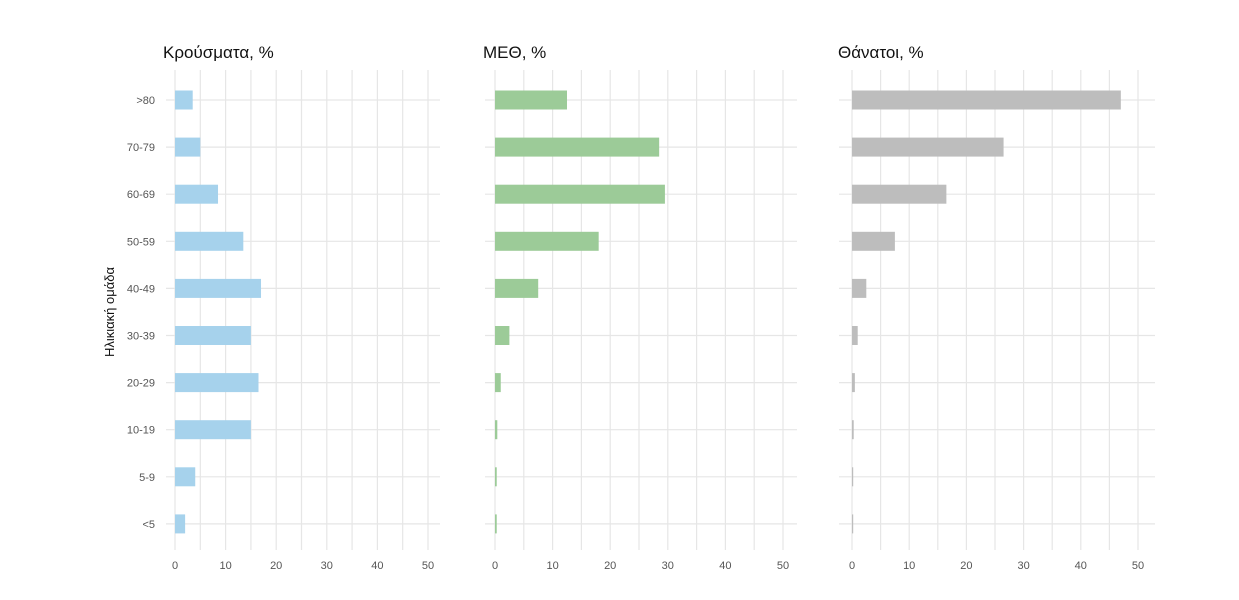 The width and height of the screenshot is (1239, 600). Describe the element at coordinates (109, 312) in the screenshot. I see `y-axis-label: Ηλικιακή ομάδα` at that location.